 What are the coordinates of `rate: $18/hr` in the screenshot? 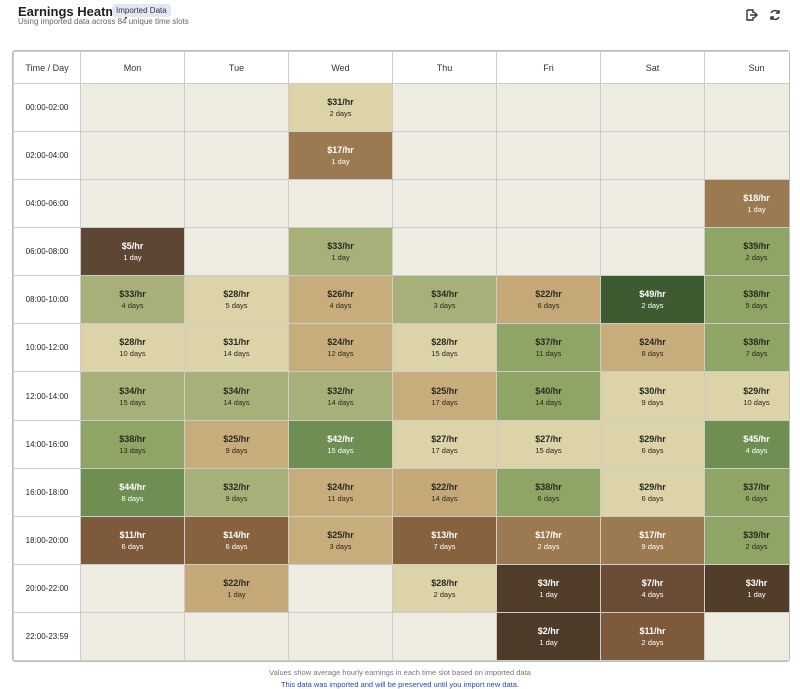 It's located at (756, 198).